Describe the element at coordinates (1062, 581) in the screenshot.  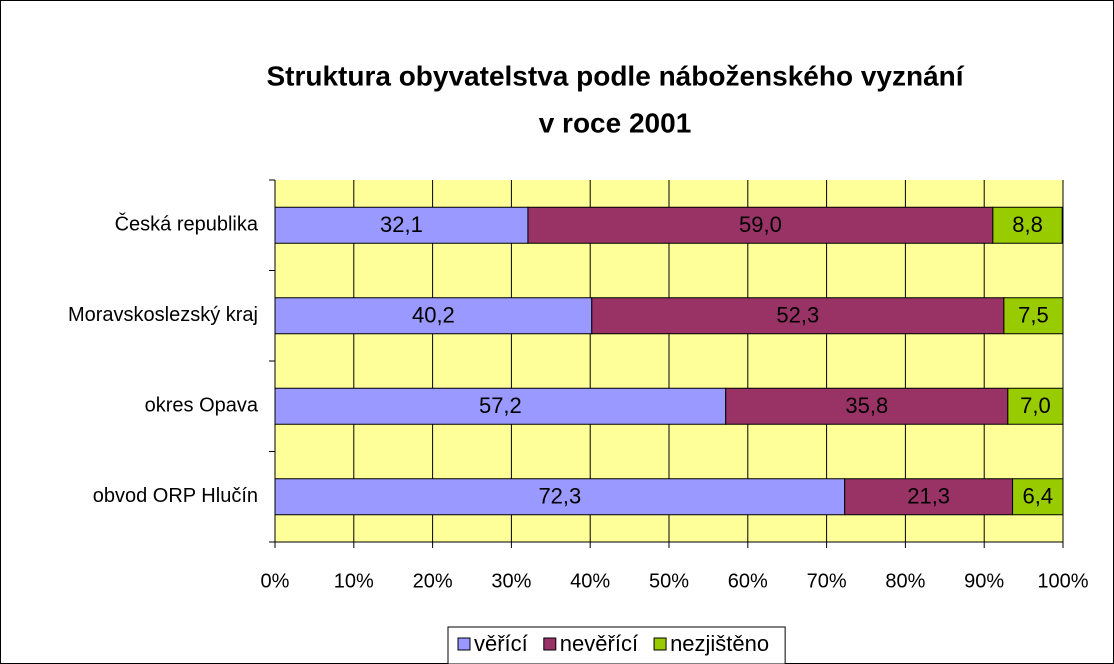
I see `x-tick-label: 100%` at that location.